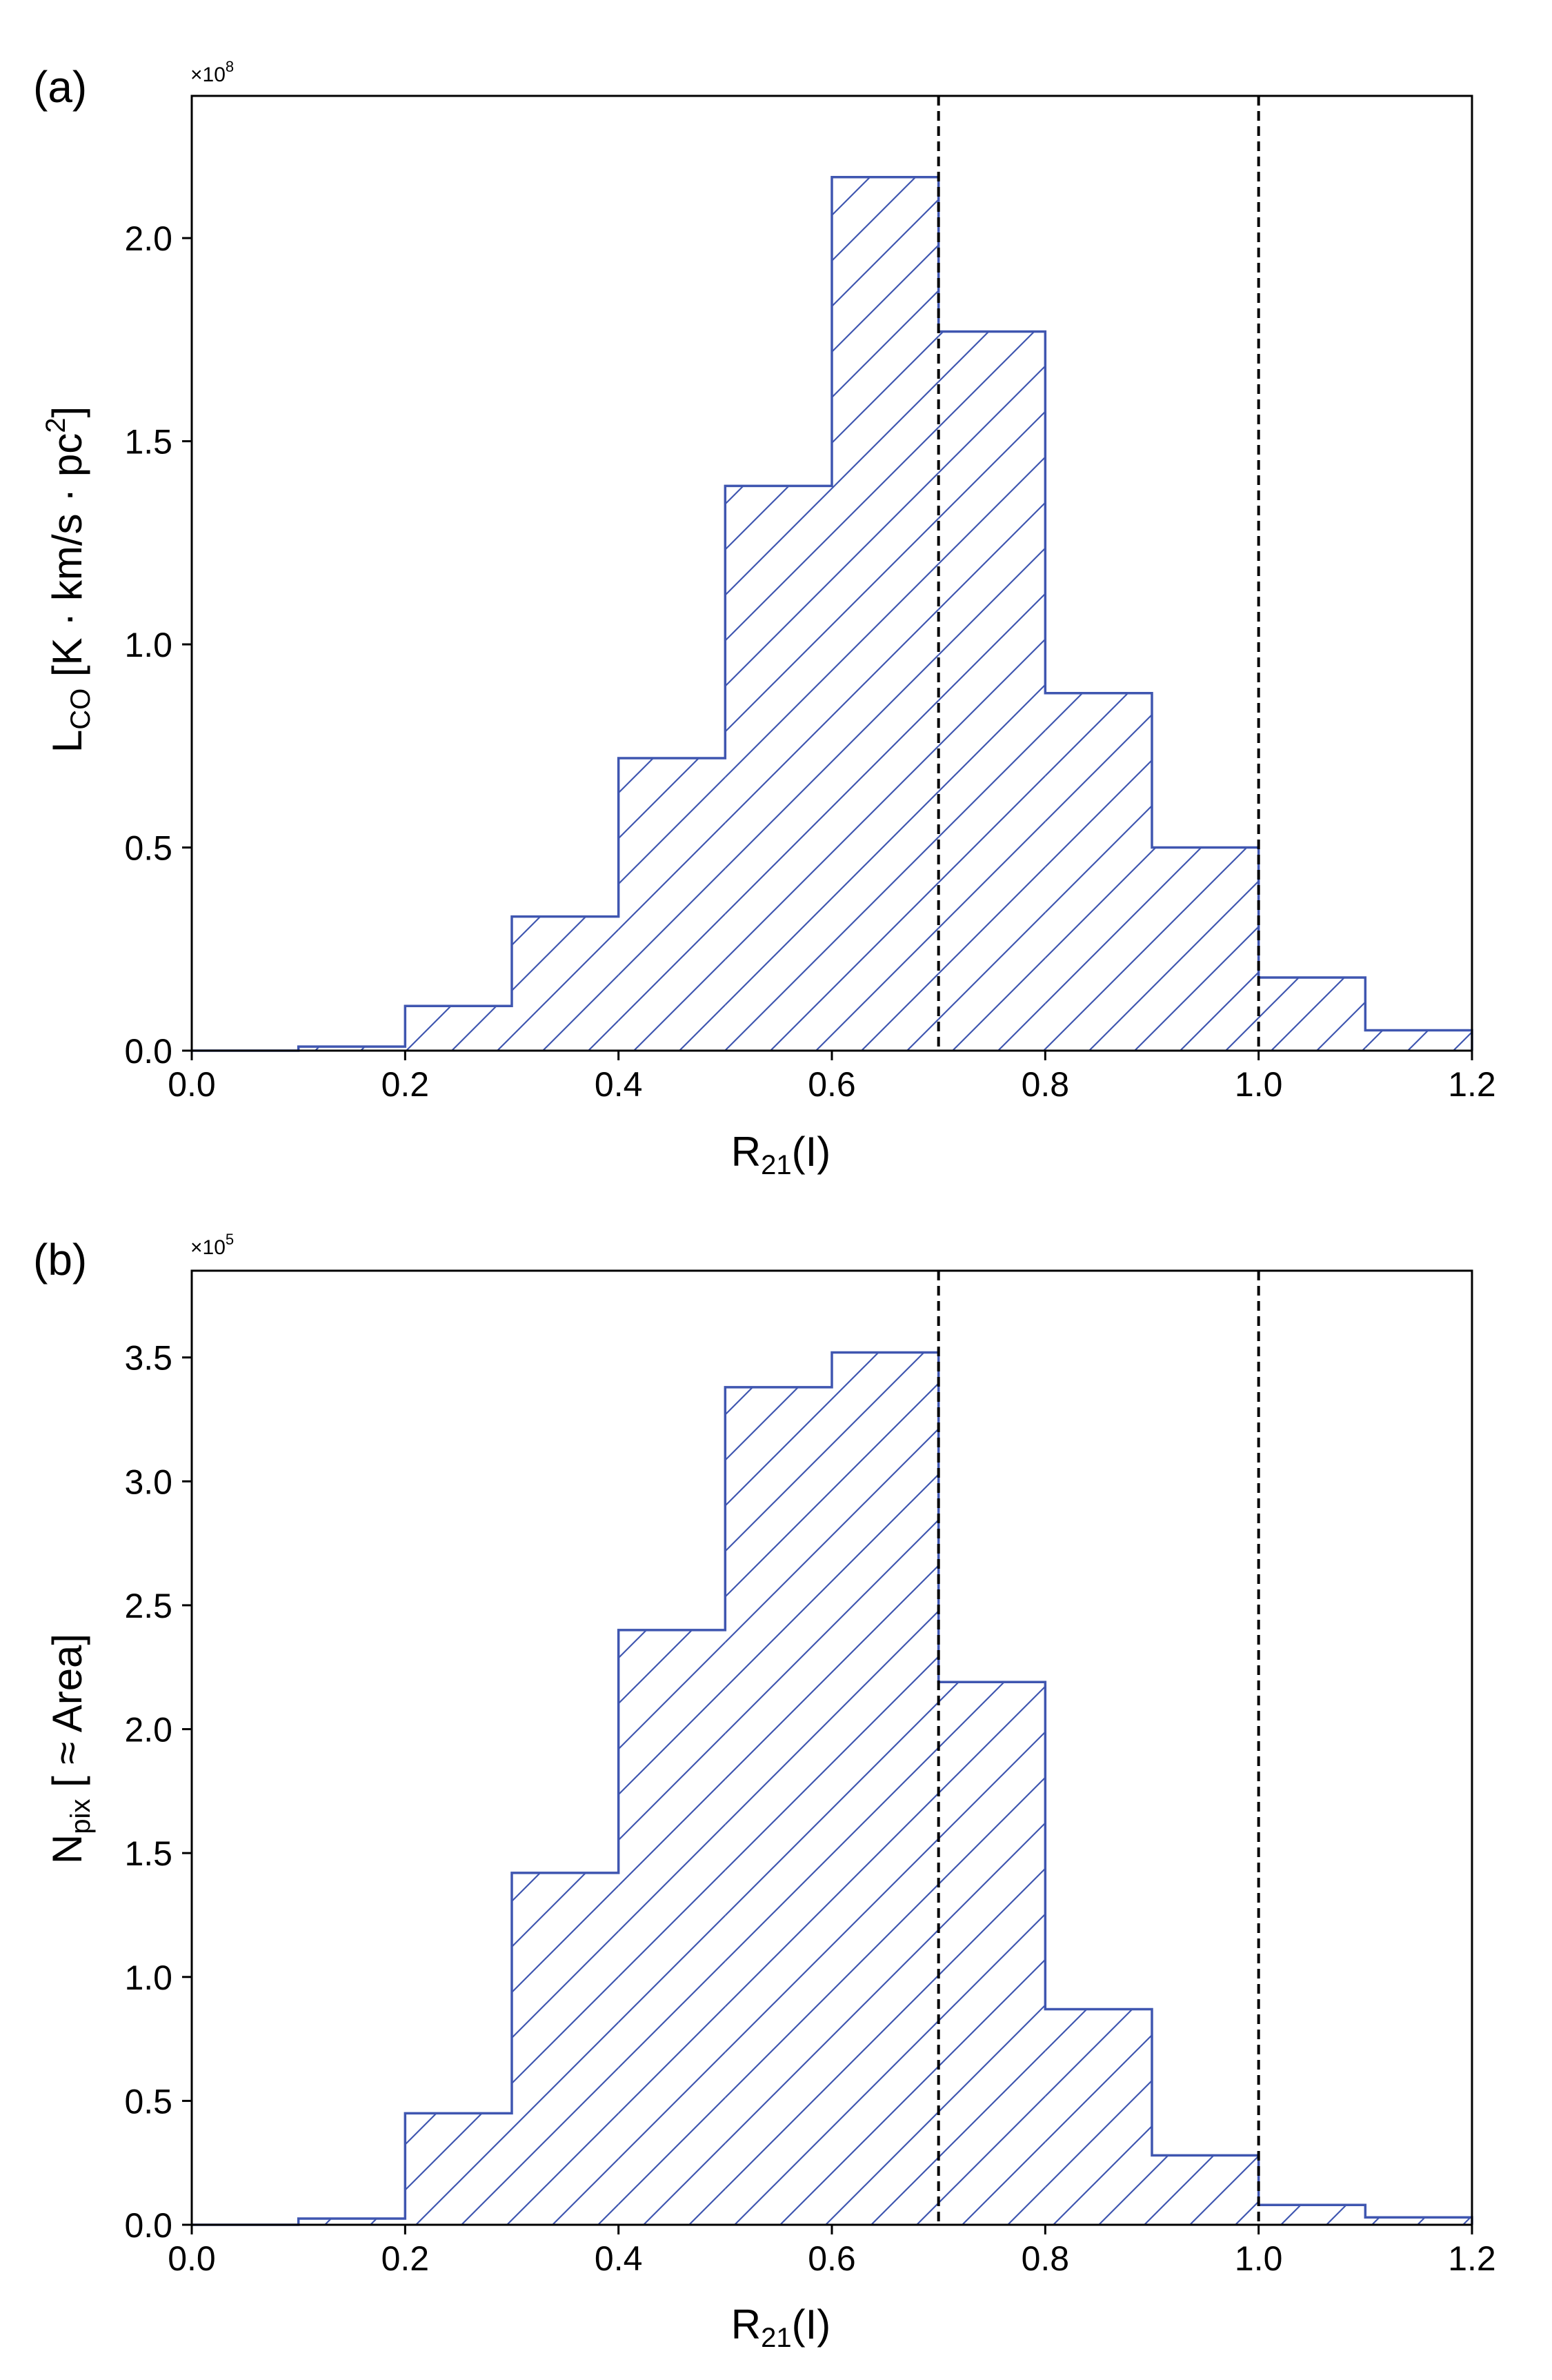 The height and width of the screenshot is (2380, 1552). Describe the element at coordinates (148, 1051) in the screenshot. I see `panel-a-y-tick-label: 0.0` at that location.